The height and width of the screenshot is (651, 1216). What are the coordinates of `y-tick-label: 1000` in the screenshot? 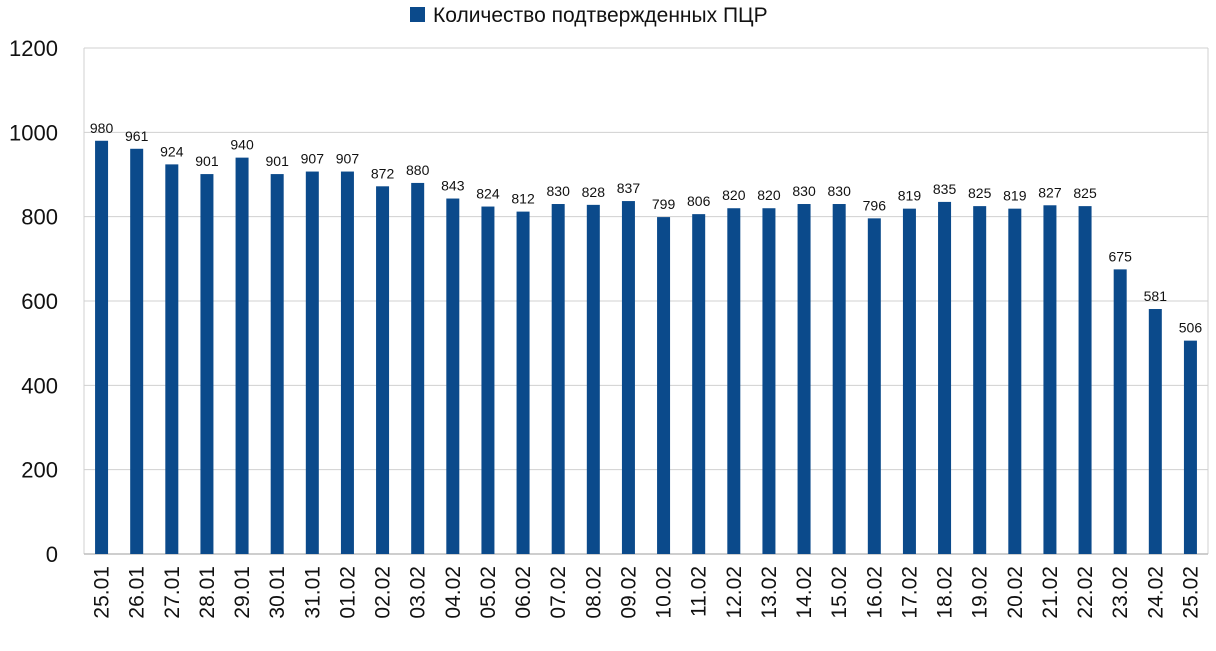 It's located at (33, 132).